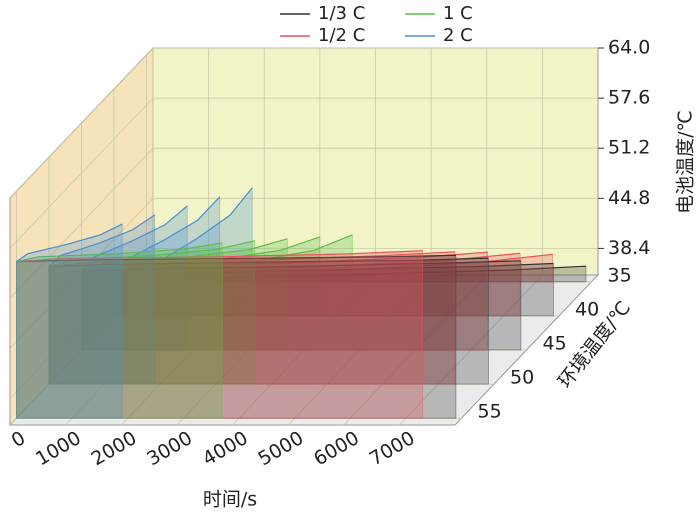 The width and height of the screenshot is (700, 519). What do you see at coordinates (686, 162) in the screenshot?
I see `y-axis-label: 电池温度/℃` at bounding box center [686, 162].